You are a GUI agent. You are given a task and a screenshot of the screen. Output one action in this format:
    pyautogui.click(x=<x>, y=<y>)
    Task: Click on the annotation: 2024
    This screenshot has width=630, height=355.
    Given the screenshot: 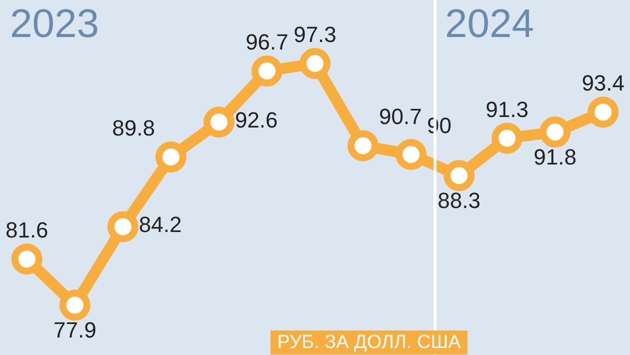 What is the action you would take?
    pyautogui.click(x=489, y=24)
    